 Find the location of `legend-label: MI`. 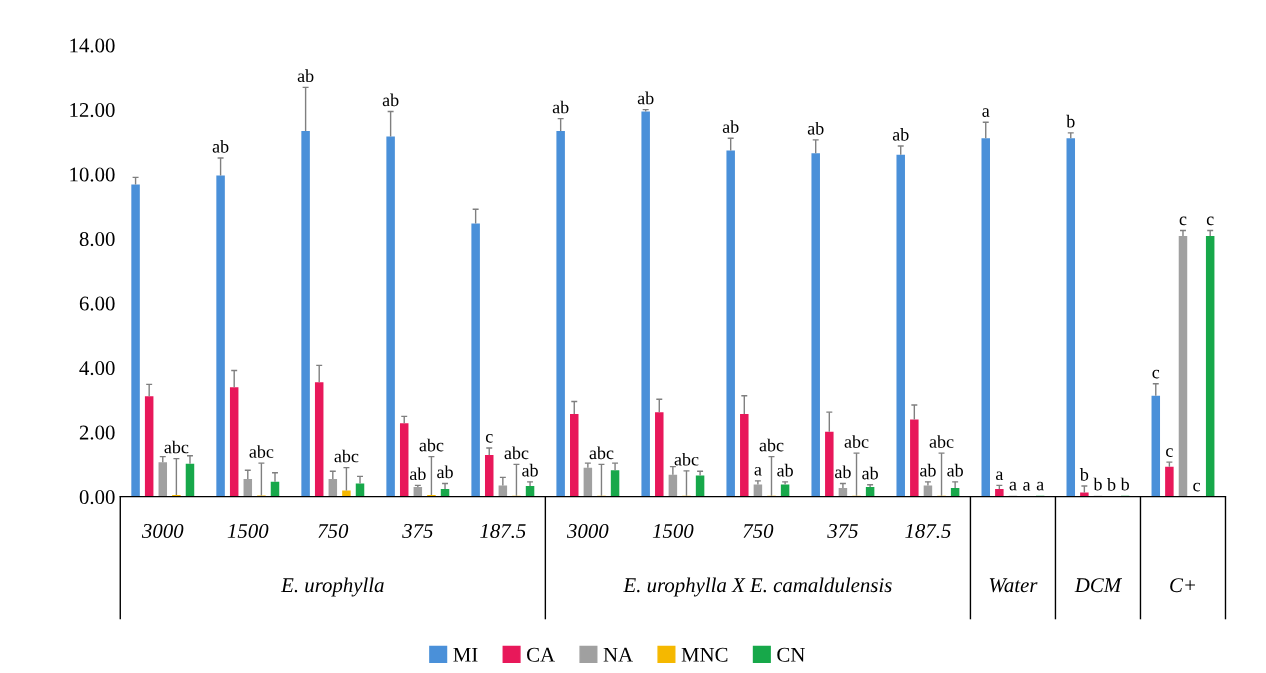

legend-label: MI is located at coordinates (465, 654).